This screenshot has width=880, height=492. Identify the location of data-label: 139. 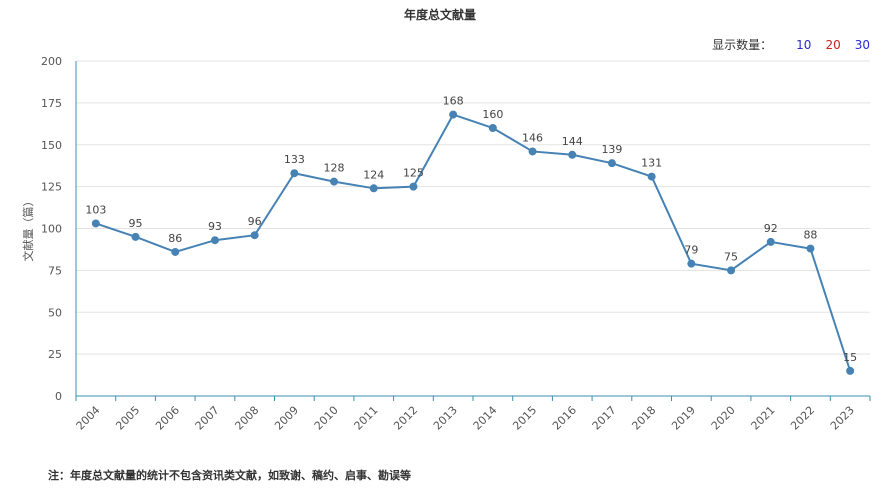
(611, 149).